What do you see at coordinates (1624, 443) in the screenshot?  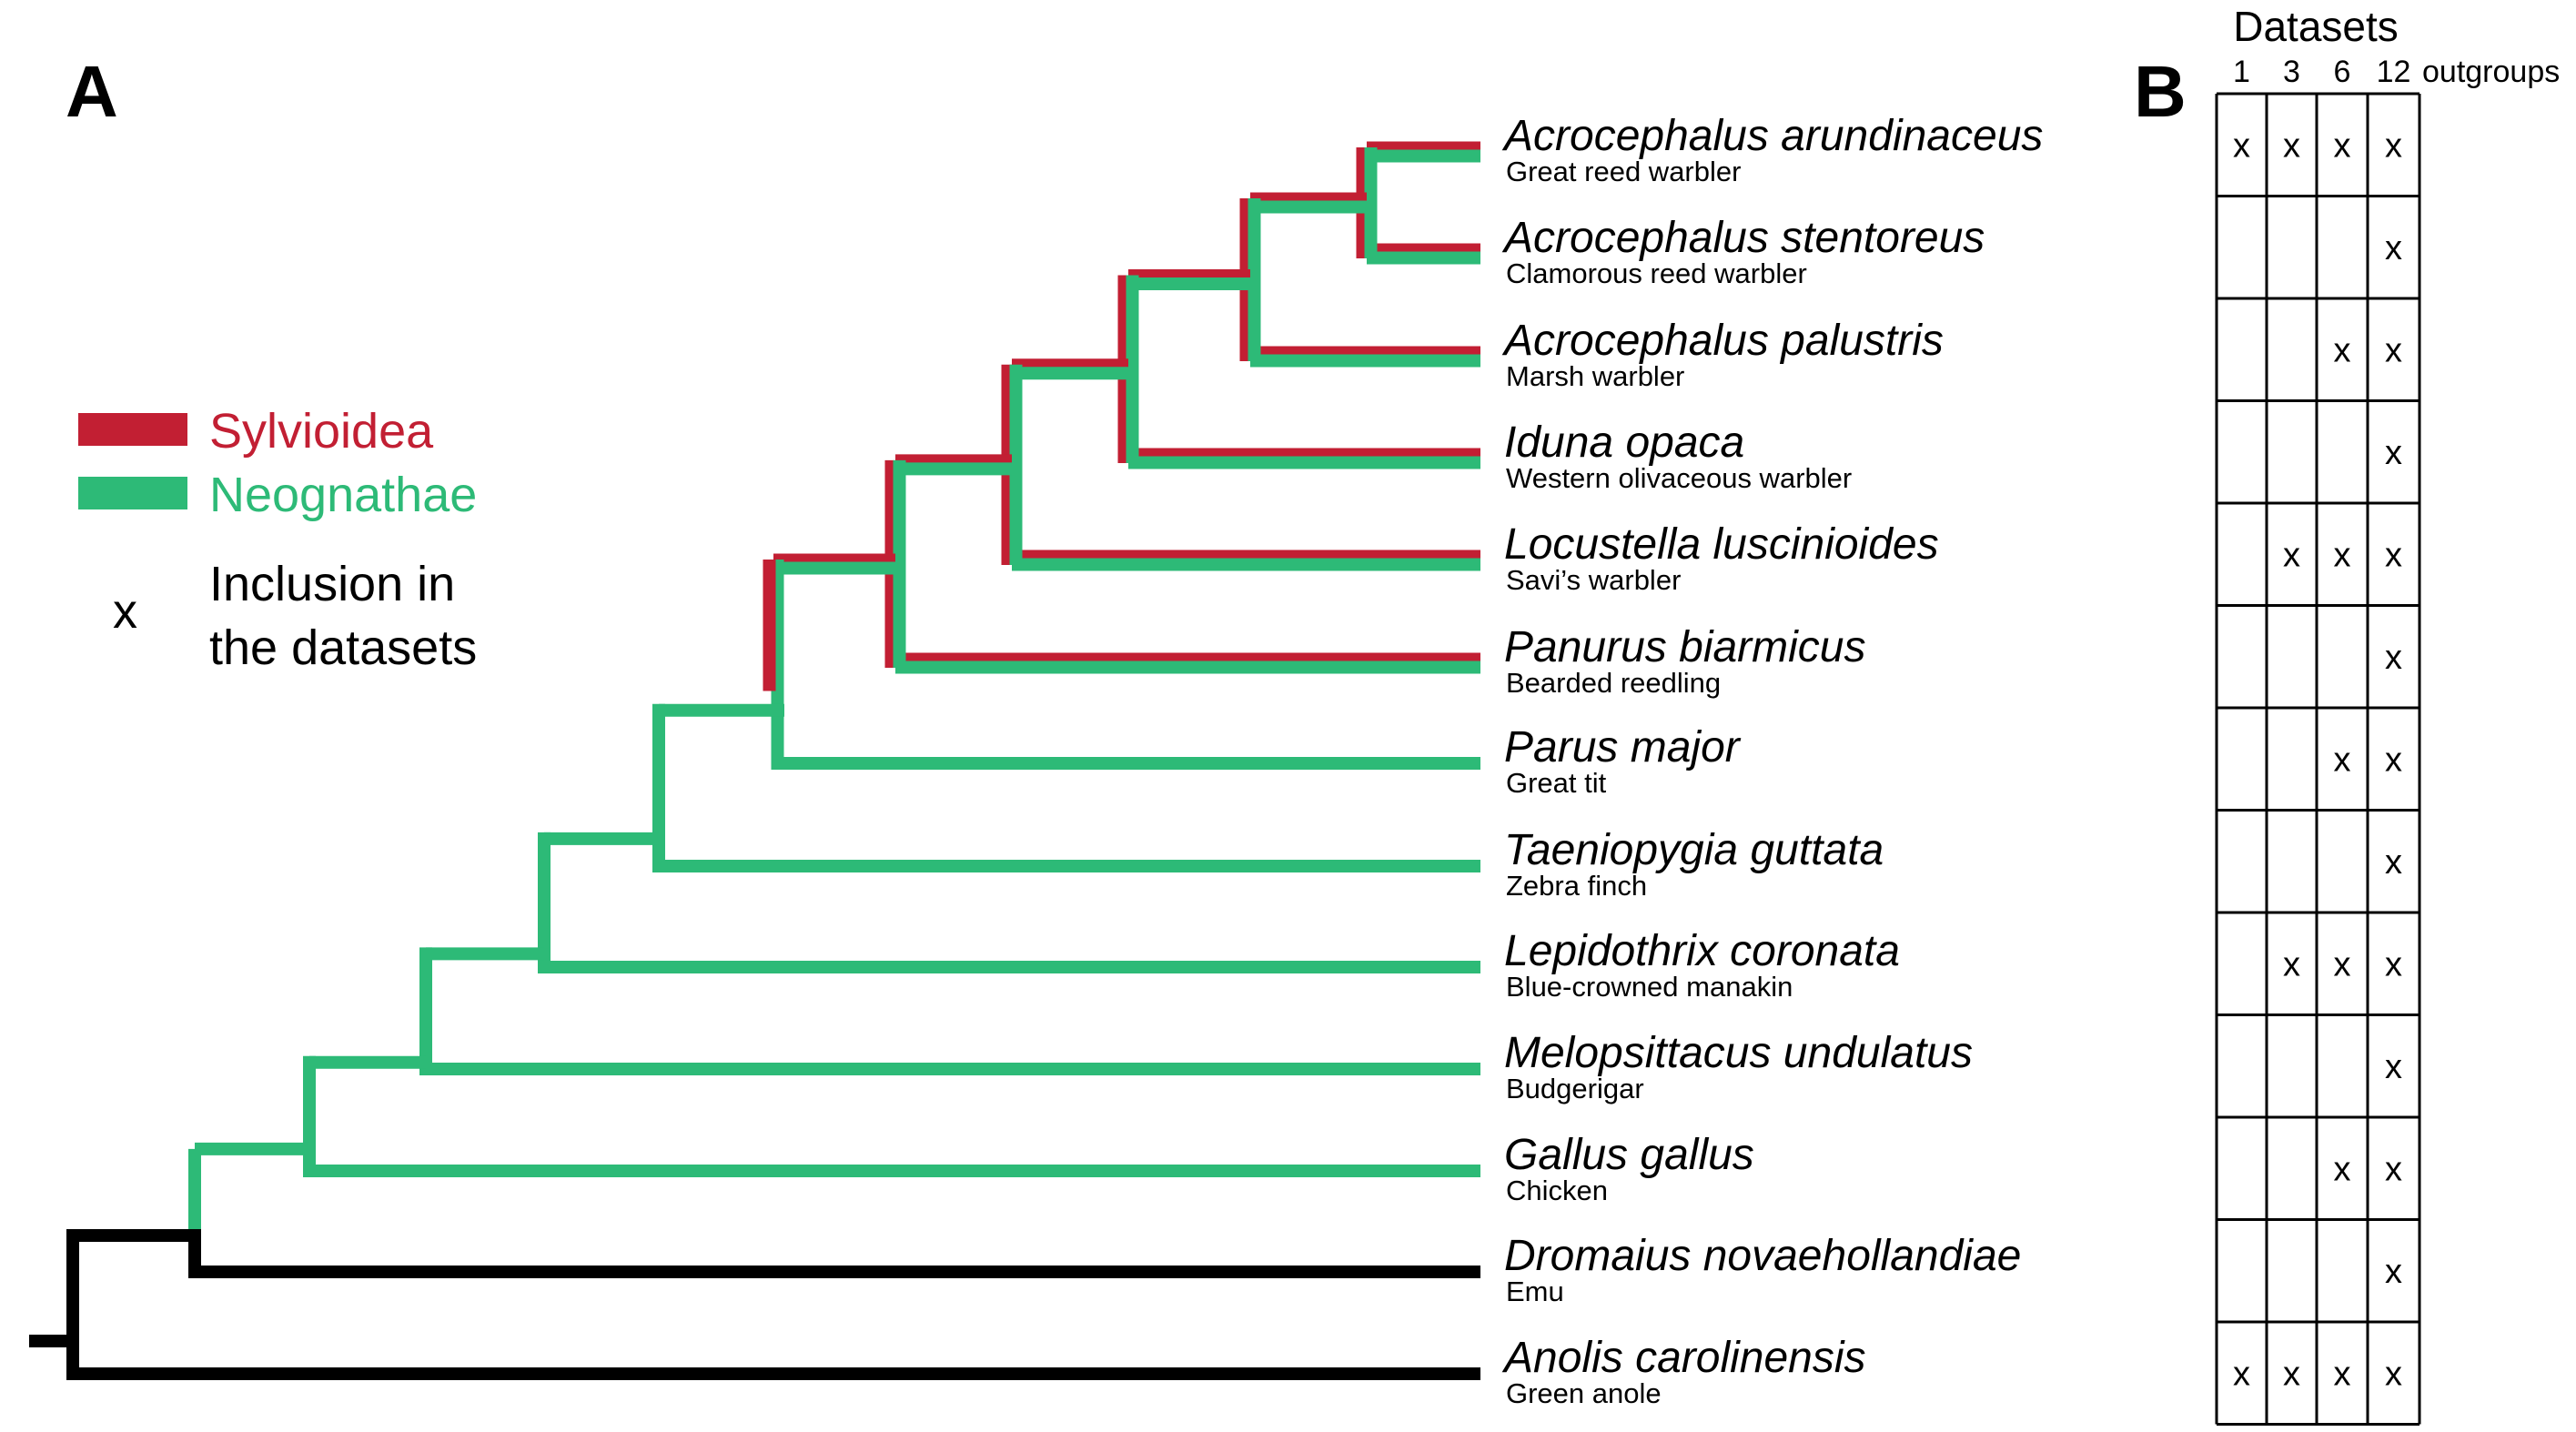 I see `taxon-scientific-name: Iduna opaca` at bounding box center [1624, 443].